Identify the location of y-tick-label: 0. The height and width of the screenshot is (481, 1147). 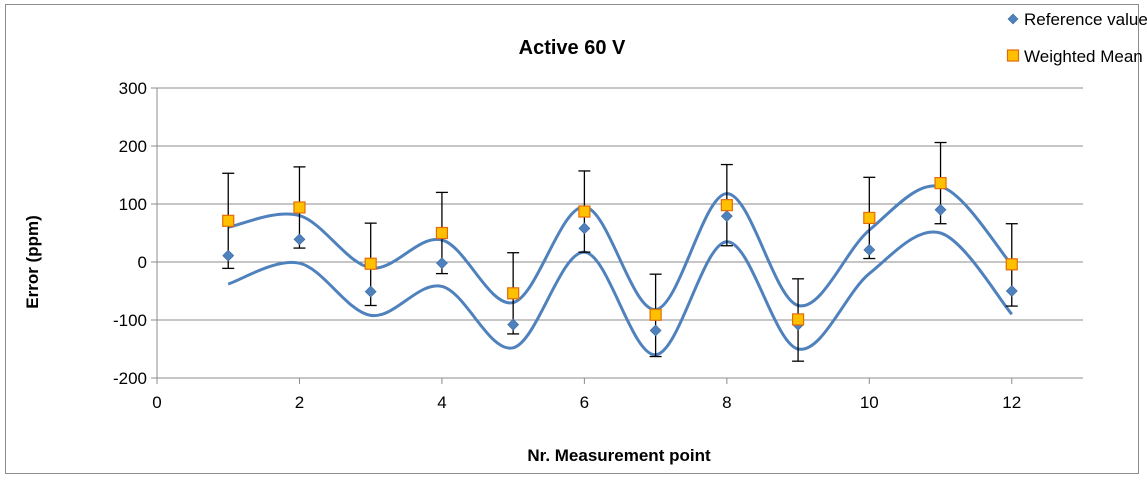
(142, 262).